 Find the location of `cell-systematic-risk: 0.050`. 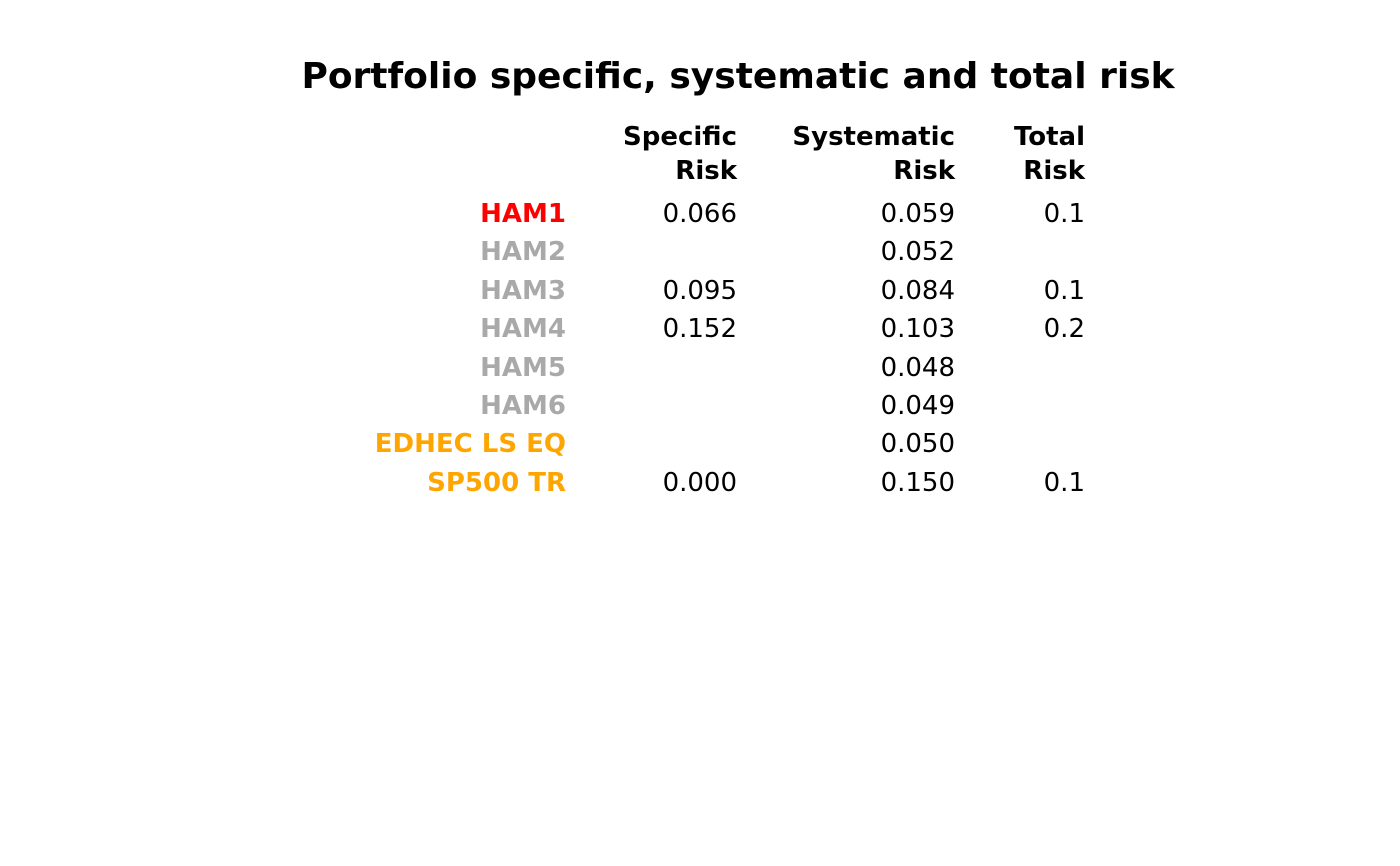

cell-systematic-risk: 0.050 is located at coordinates (917, 444).